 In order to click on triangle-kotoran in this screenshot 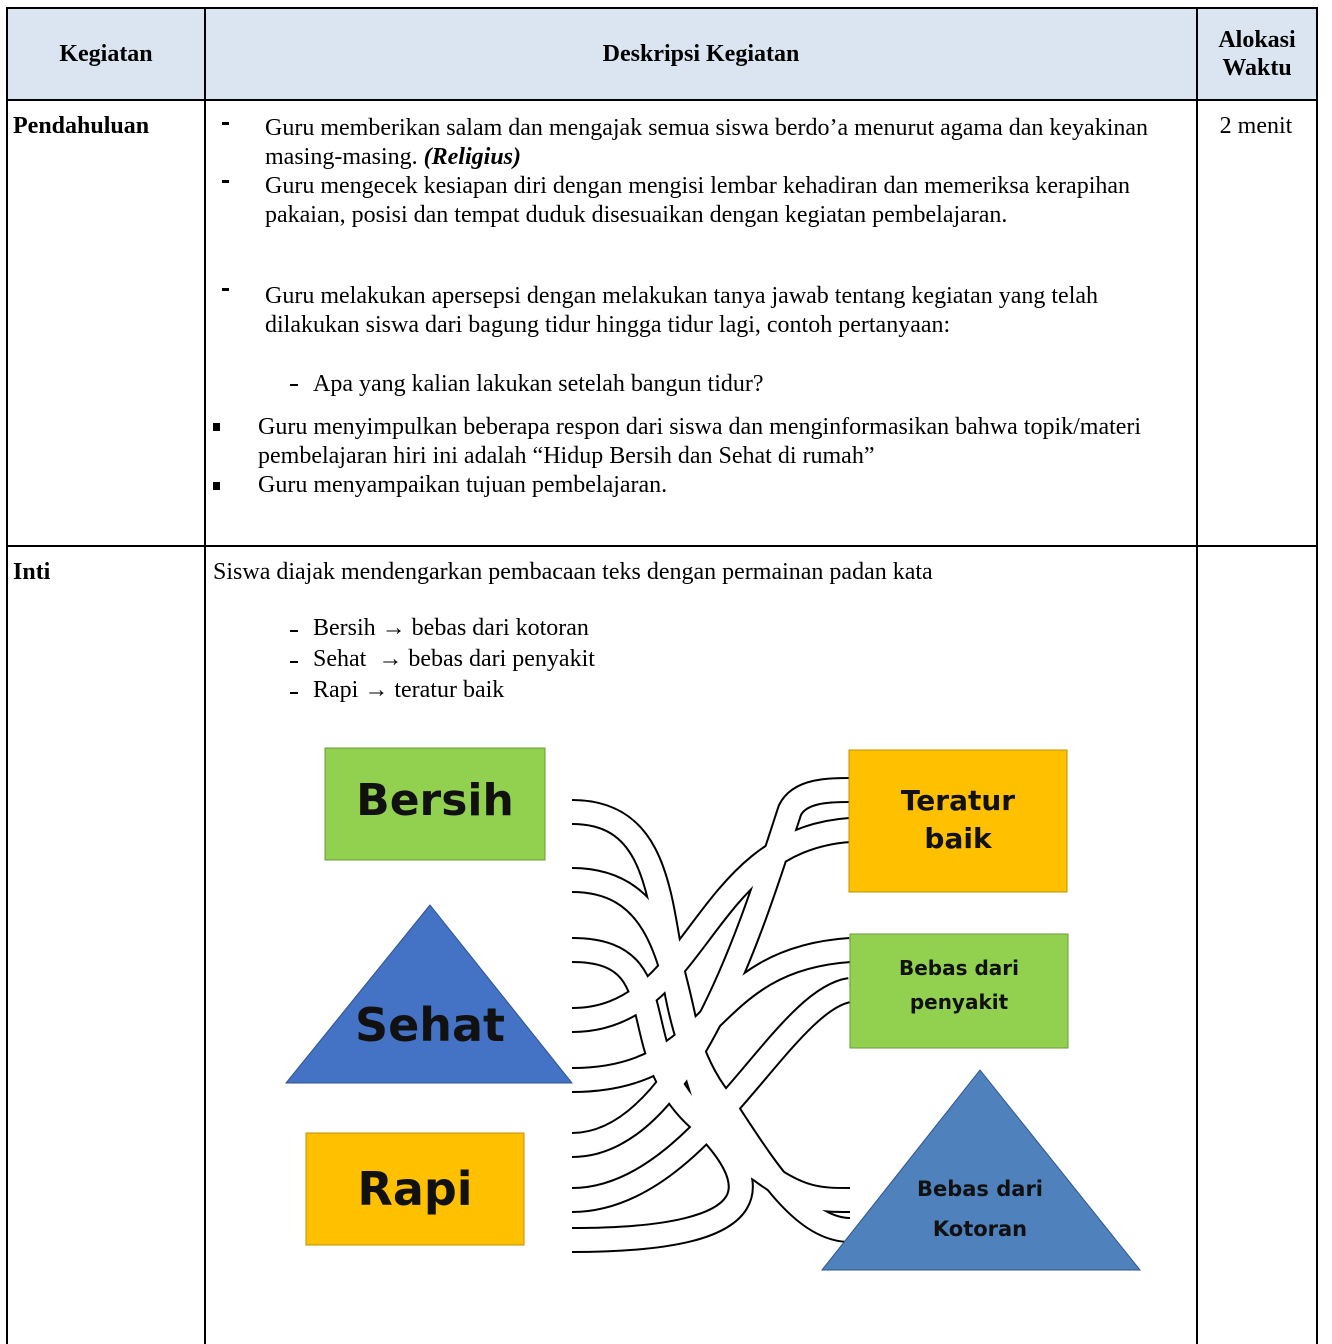, I will do `click(981, 1170)`.